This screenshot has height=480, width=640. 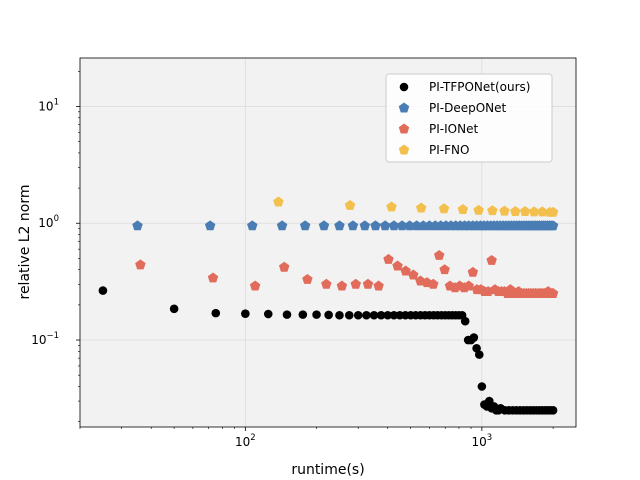 What do you see at coordinates (453, 129) in the screenshot?
I see `legend-label: PI-IONet` at bounding box center [453, 129].